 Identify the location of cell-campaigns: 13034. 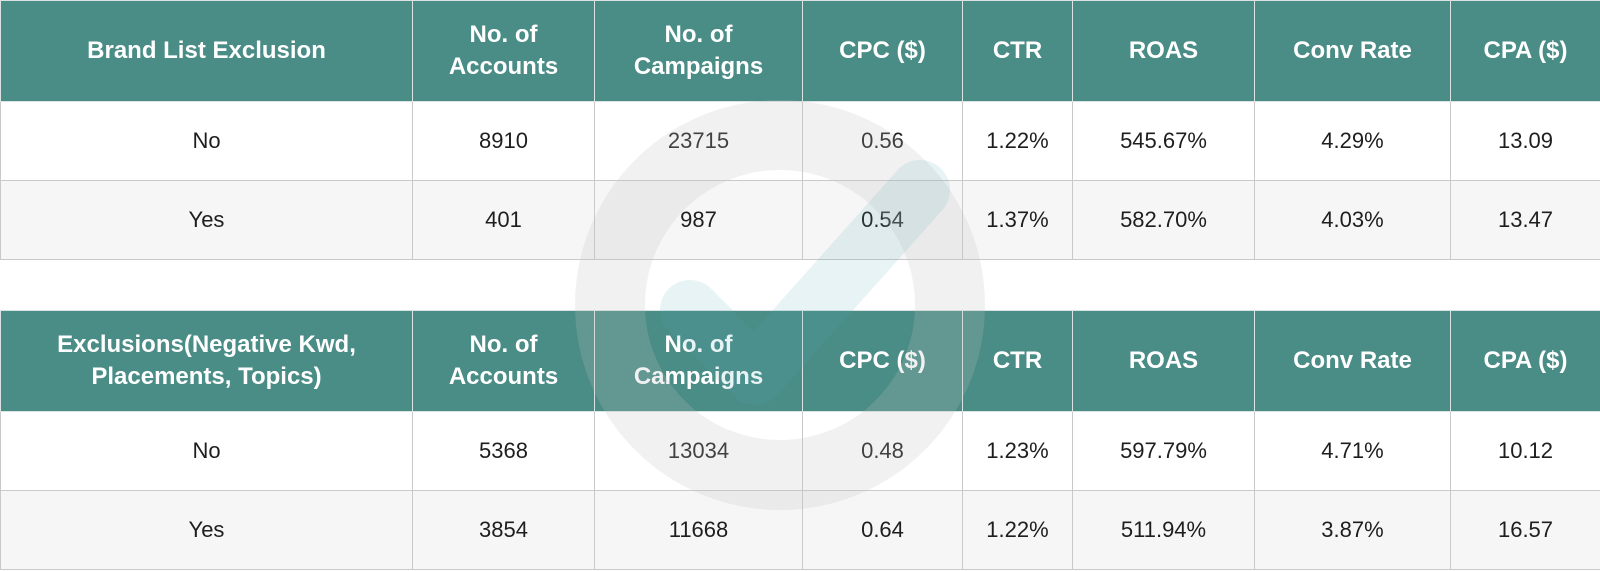
(698, 451).